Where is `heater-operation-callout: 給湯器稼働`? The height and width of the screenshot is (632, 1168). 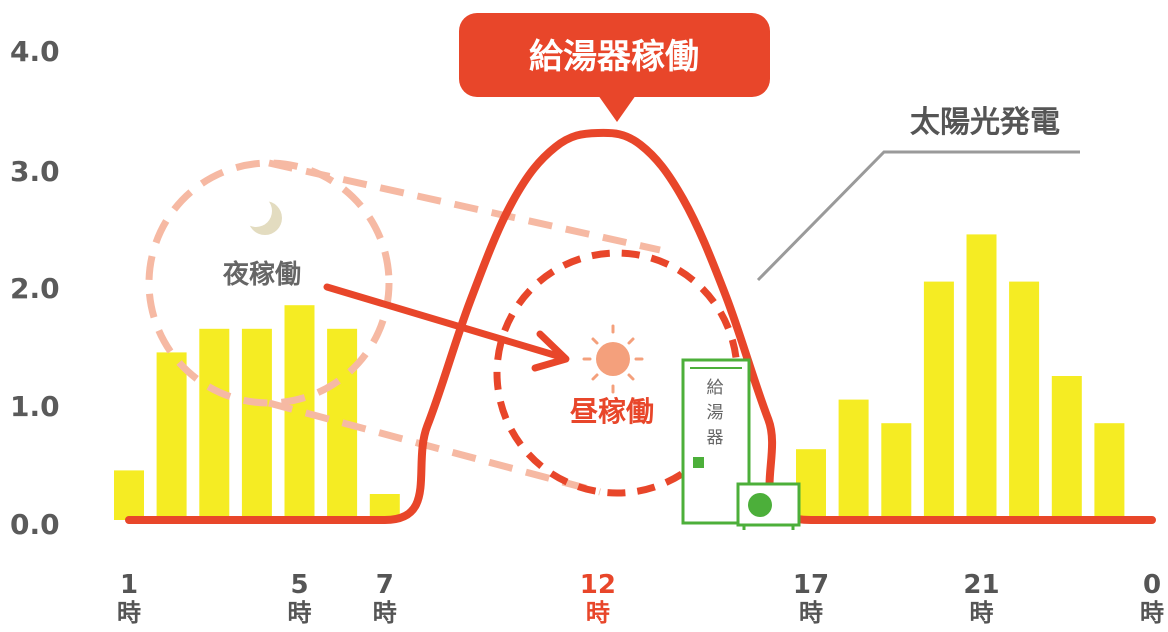 heater-operation-callout: 給湯器稼働 is located at coordinates (614, 67).